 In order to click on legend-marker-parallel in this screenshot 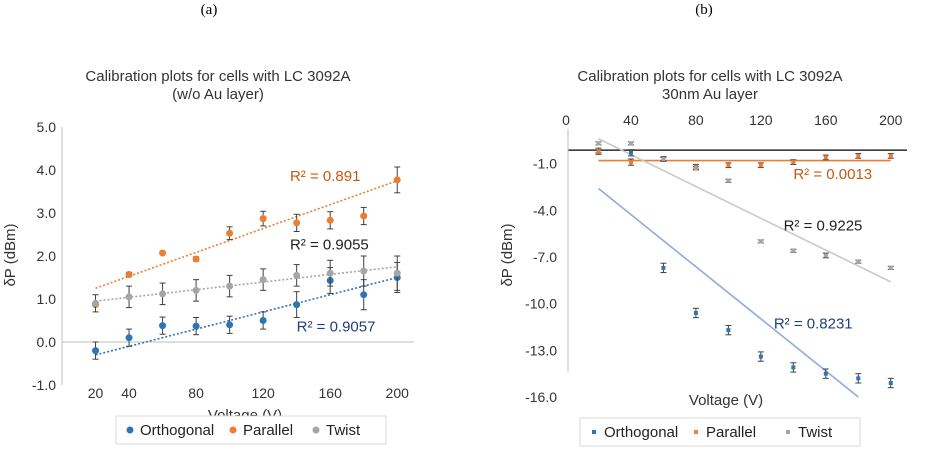, I will do `click(233, 430)`.